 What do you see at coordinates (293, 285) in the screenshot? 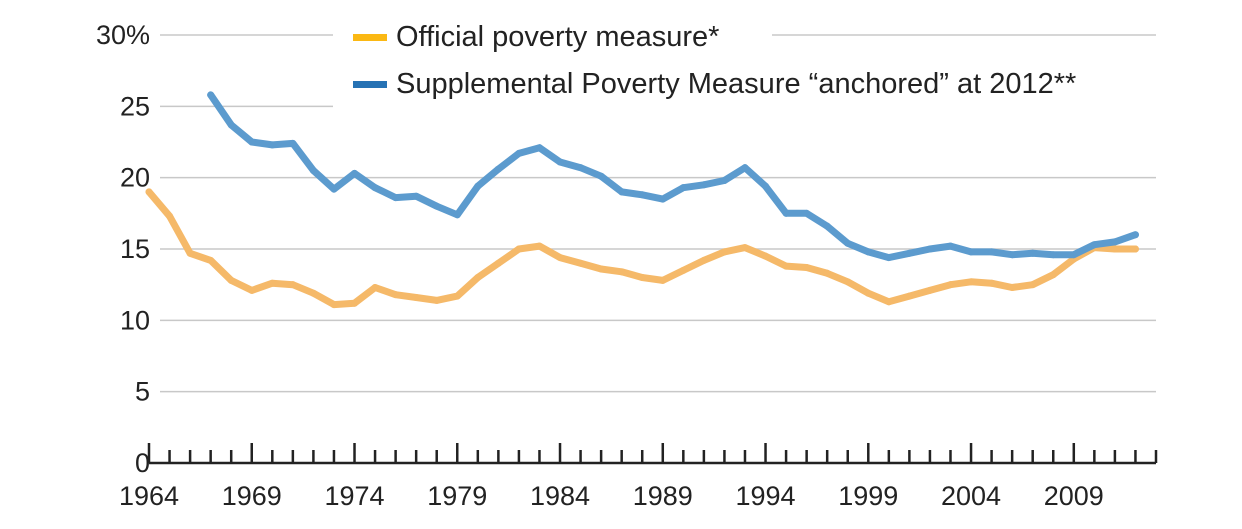
I see `series-1-point-1971` at bounding box center [293, 285].